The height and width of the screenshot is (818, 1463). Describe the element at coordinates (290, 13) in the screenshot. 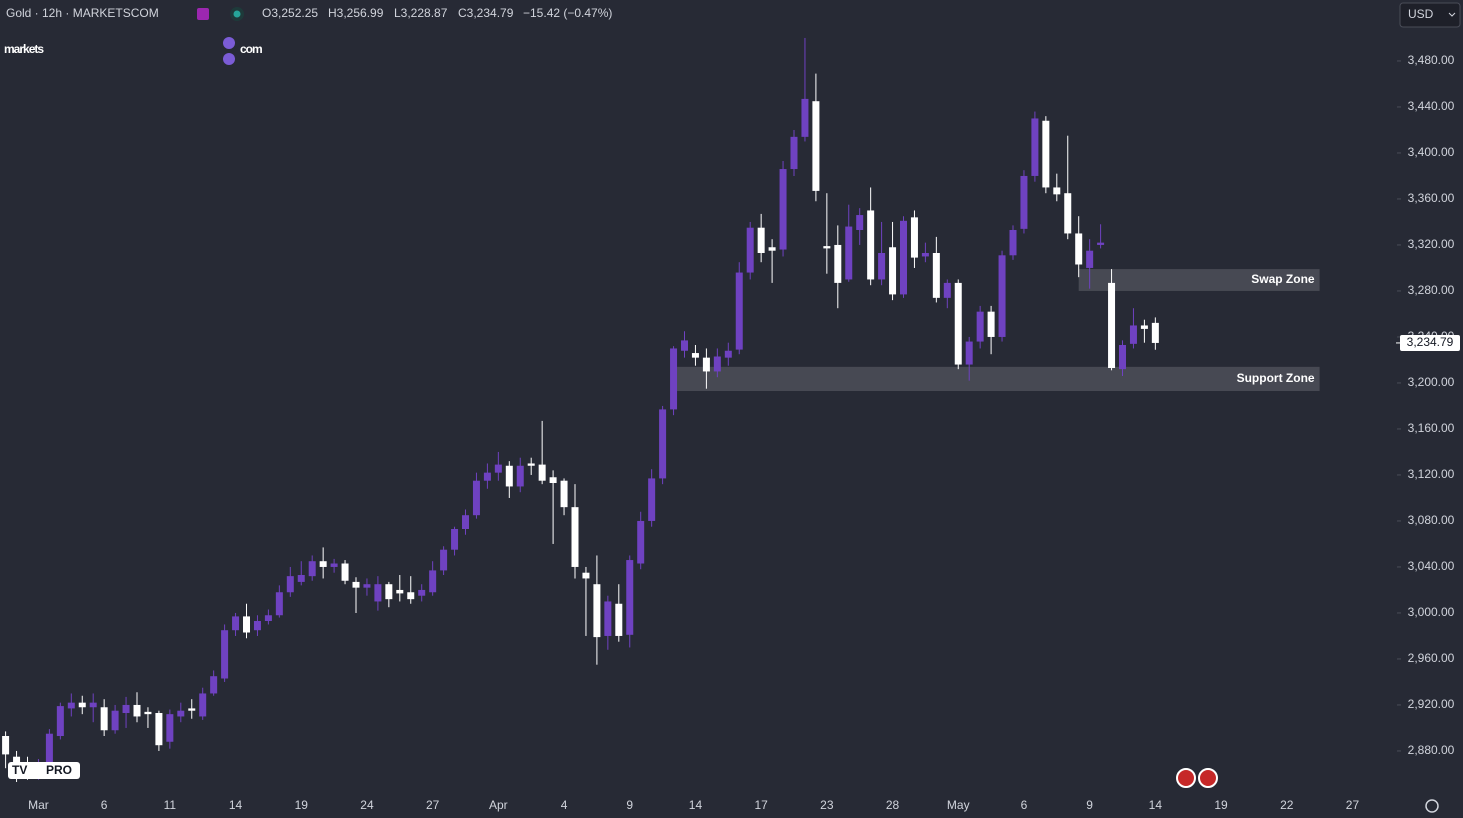

I see `ohlc-open: O3,252.25` at that location.